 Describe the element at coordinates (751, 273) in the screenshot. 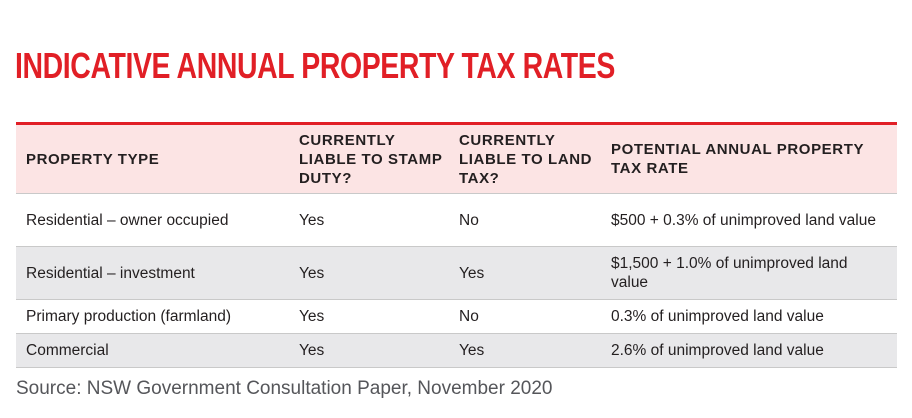

I see `cell-tax-rate: $1,500 + 1.0% of unimproved land value` at that location.